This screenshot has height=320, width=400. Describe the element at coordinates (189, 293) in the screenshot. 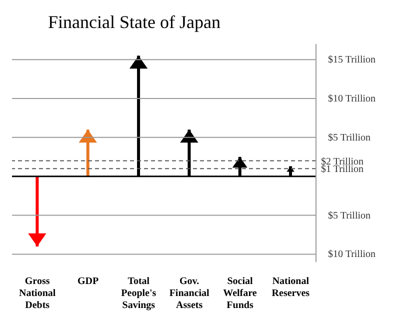

I see `x-tick-label: Gov. Financial Assets` at that location.